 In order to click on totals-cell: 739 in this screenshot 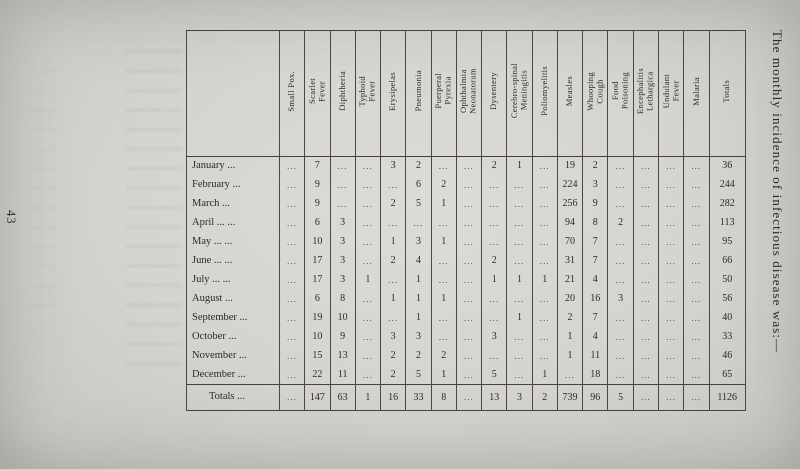, I will do `click(570, 397)`.